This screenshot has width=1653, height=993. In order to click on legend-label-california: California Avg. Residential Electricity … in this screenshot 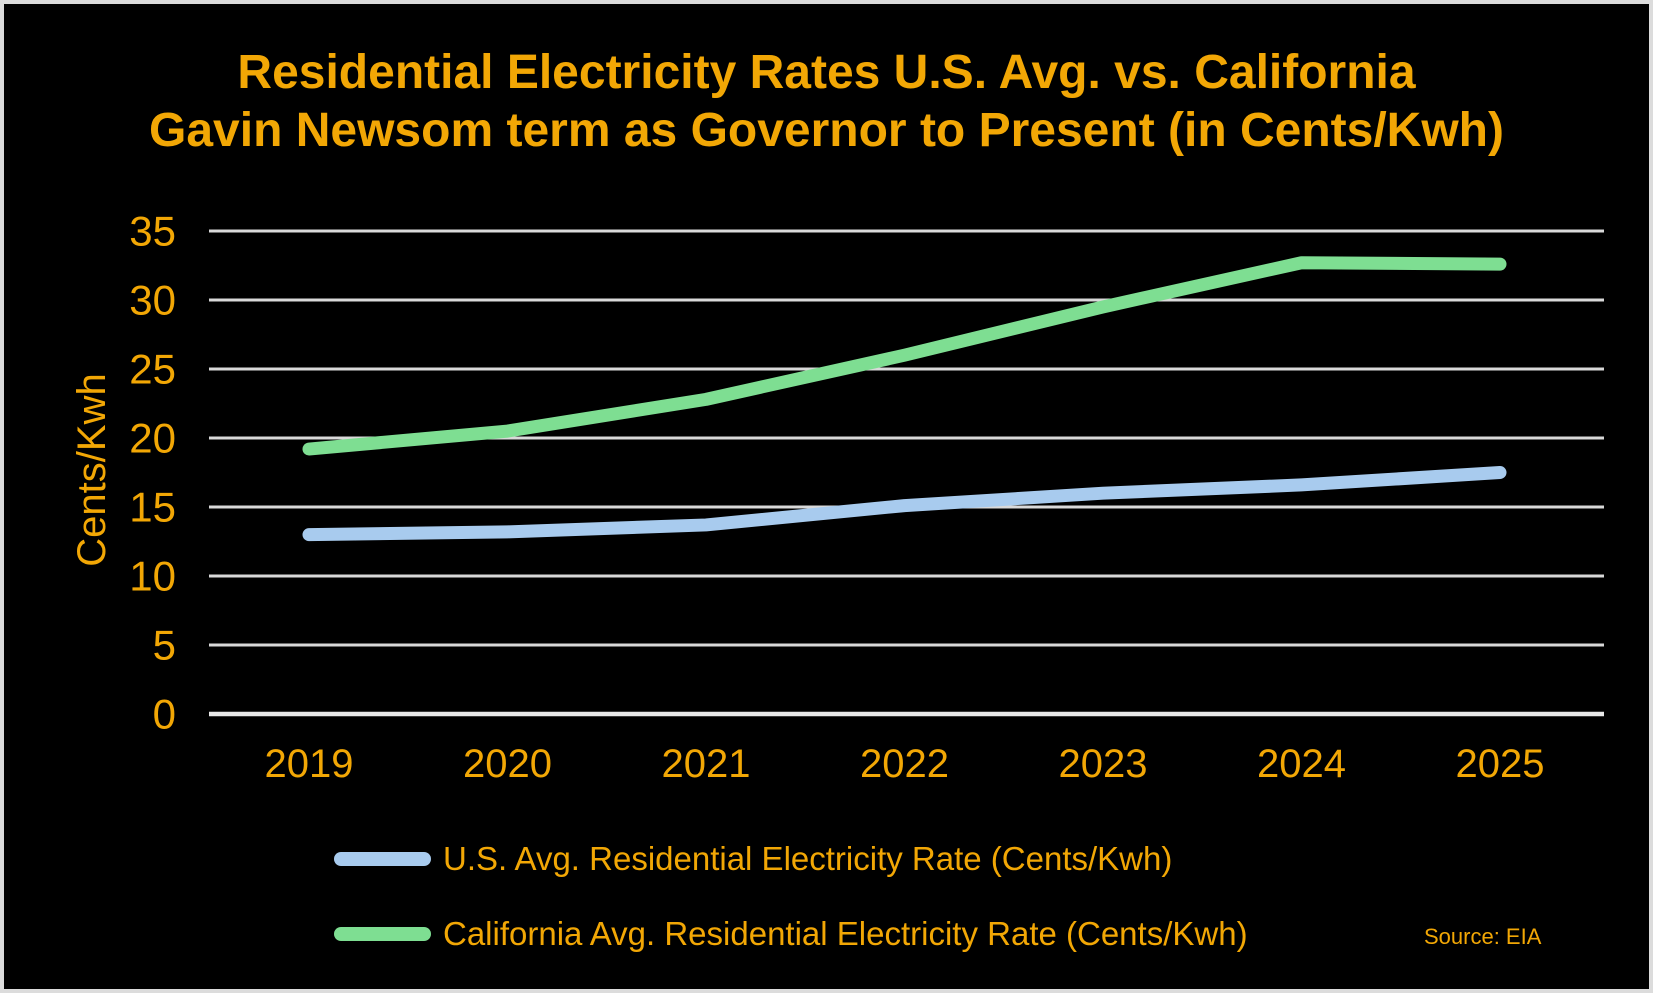, I will do `click(845, 933)`.